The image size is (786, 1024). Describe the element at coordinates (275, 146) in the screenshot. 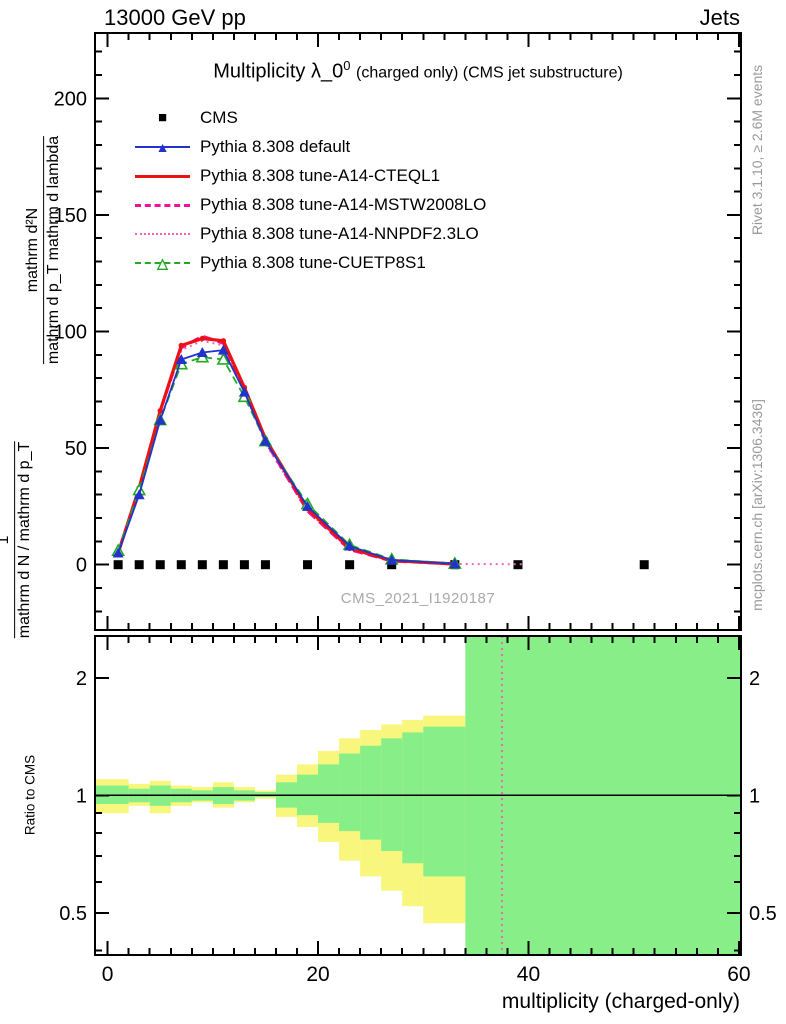

I see `legend-label: Pythia 8.308 default` at that location.